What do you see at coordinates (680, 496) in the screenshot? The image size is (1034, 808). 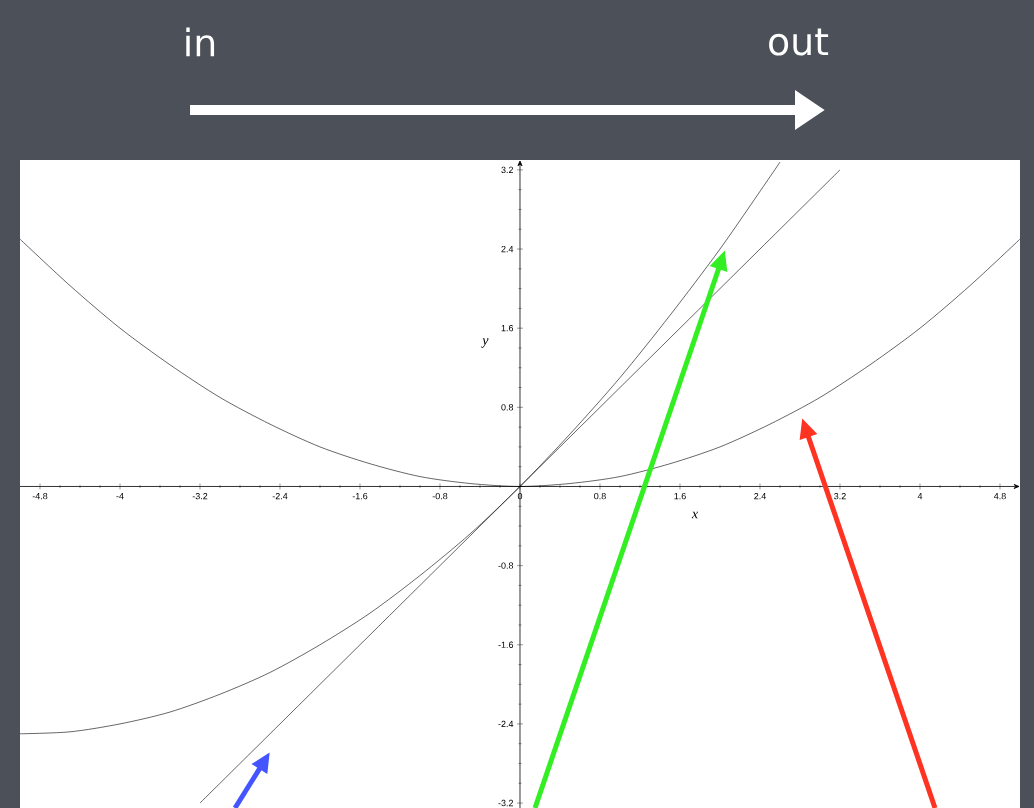 I see `x-tick-label: 1.6` at bounding box center [680, 496].